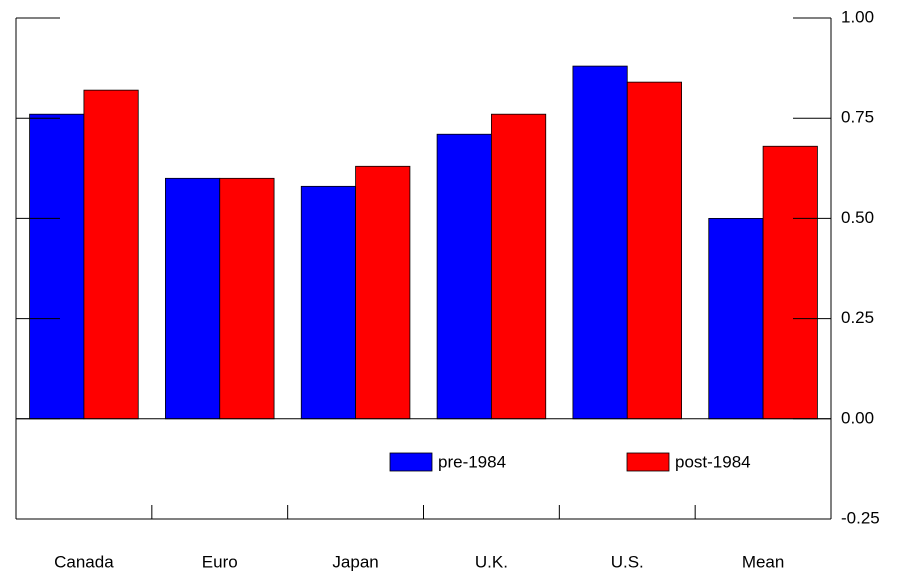 The height and width of the screenshot is (584, 922). I want to click on y-tick-label: 1.00, so click(857, 16).